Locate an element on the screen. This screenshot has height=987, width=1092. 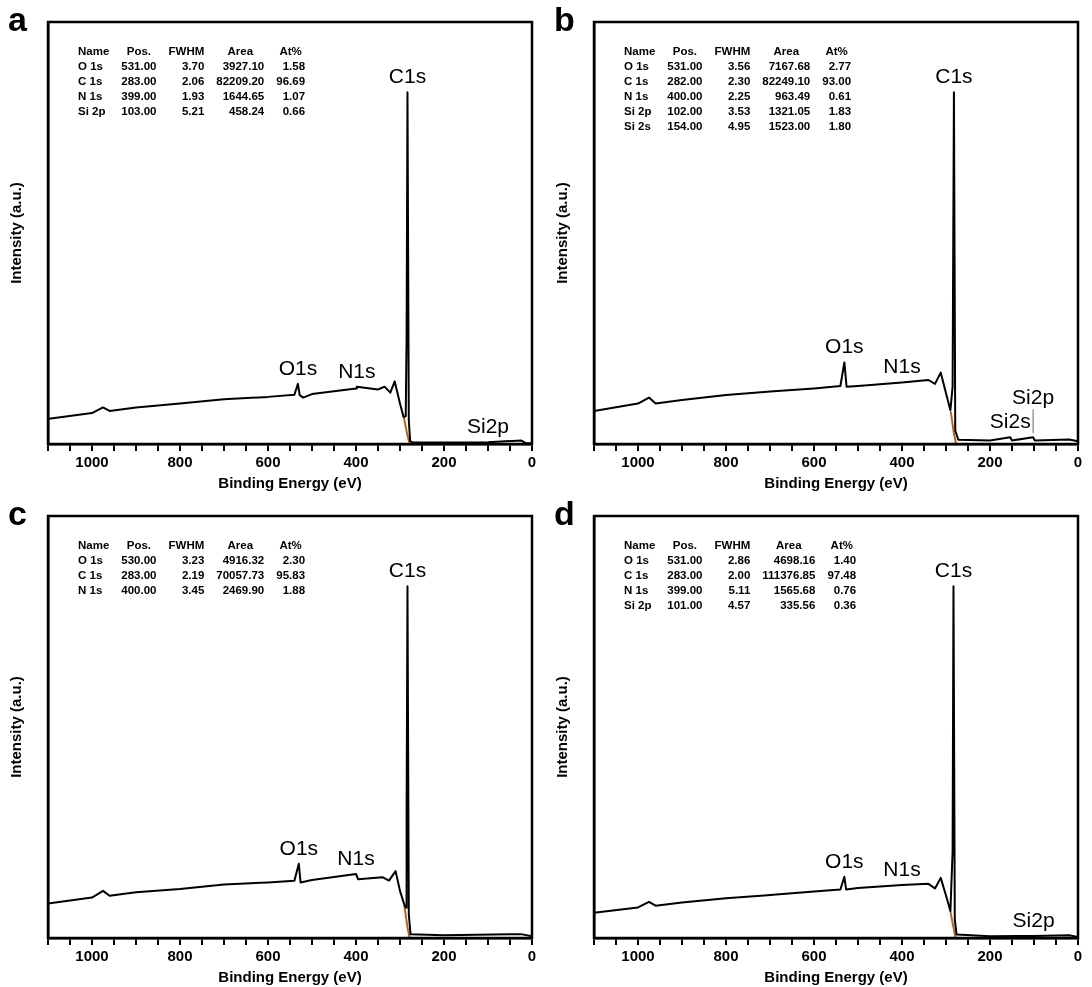
text: N 1s 399.00 1.93 1644.65 1.07 is located at coordinates (192, 96).